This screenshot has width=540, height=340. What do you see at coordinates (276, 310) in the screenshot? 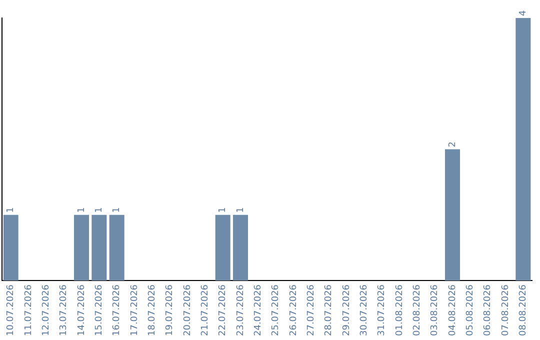
I see `x-tick-label: 25.07.2026` at bounding box center [276, 310].